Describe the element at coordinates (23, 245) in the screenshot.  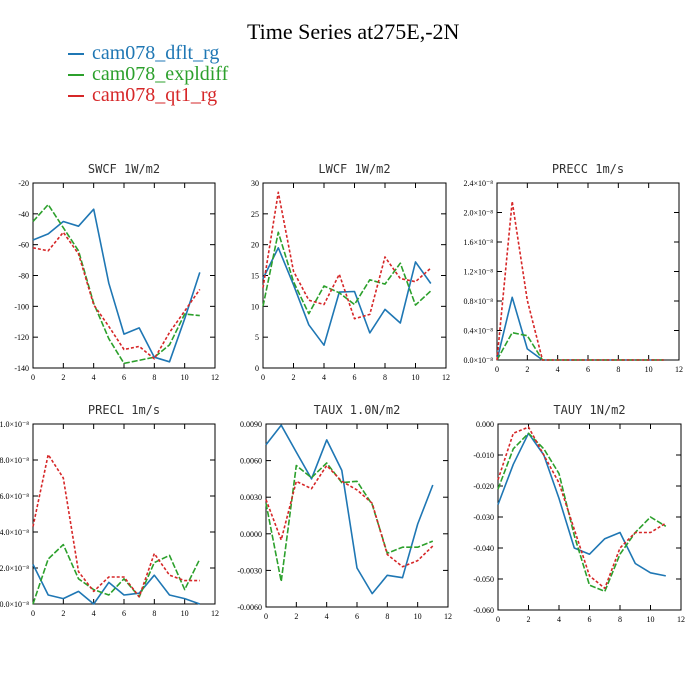
I see `y-tick-label: -60` at that location.